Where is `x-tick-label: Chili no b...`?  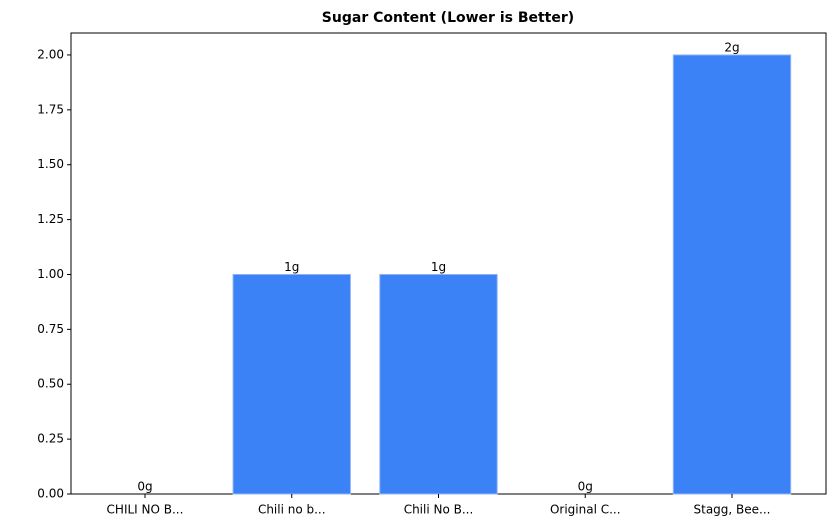
x-tick-label: Chili no b... is located at coordinates (292, 510).